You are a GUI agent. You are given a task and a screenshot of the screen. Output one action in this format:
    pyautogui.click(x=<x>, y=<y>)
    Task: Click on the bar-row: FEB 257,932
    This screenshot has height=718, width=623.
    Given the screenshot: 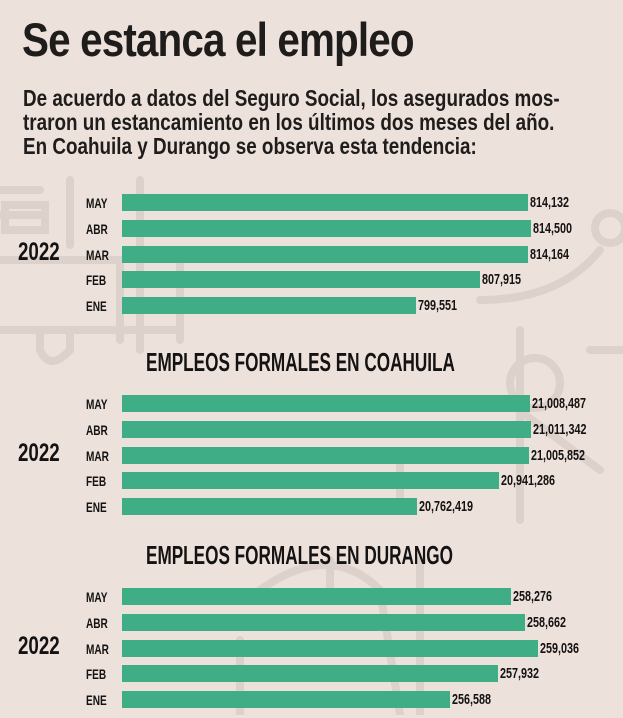 What is the action you would take?
    pyautogui.click(x=311, y=674)
    